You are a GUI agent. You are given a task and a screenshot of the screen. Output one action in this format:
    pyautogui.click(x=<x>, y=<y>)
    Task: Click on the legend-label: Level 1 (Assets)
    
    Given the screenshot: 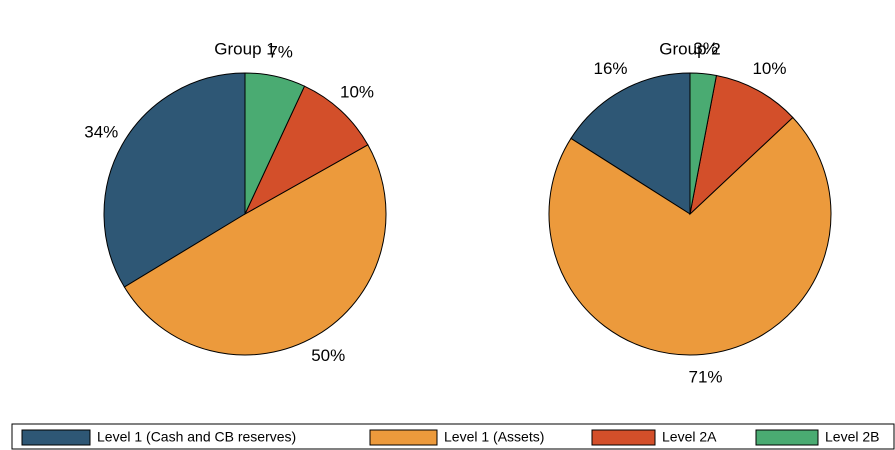 What is the action you would take?
    pyautogui.click(x=494, y=437)
    